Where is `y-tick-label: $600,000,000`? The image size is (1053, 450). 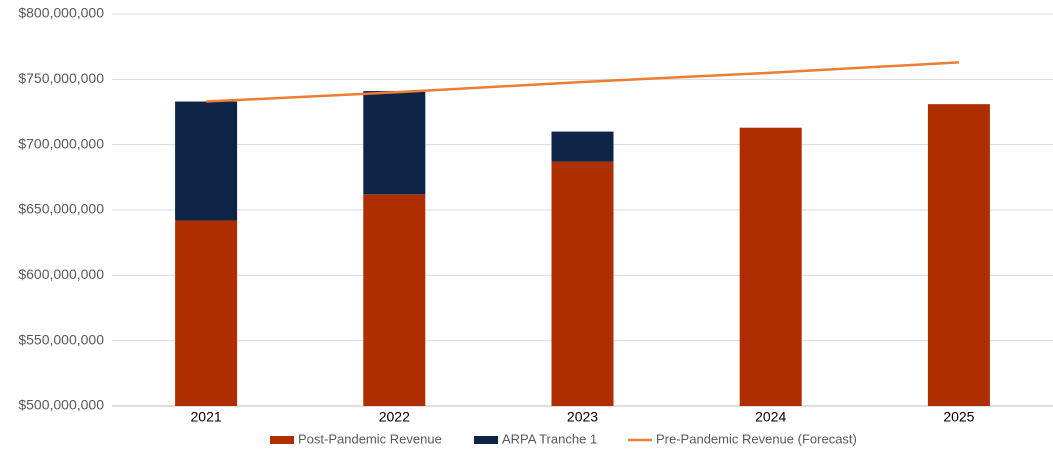 y-tick-label: $600,000,000 is located at coordinates (61, 274).